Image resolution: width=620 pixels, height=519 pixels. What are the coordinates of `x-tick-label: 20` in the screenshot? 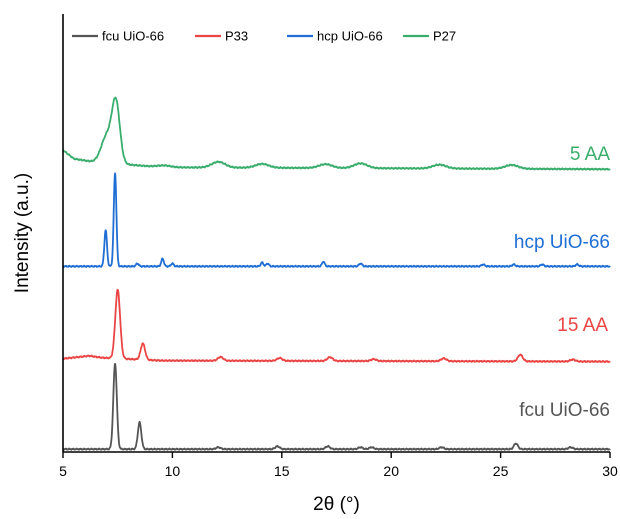 It's located at (391, 471).